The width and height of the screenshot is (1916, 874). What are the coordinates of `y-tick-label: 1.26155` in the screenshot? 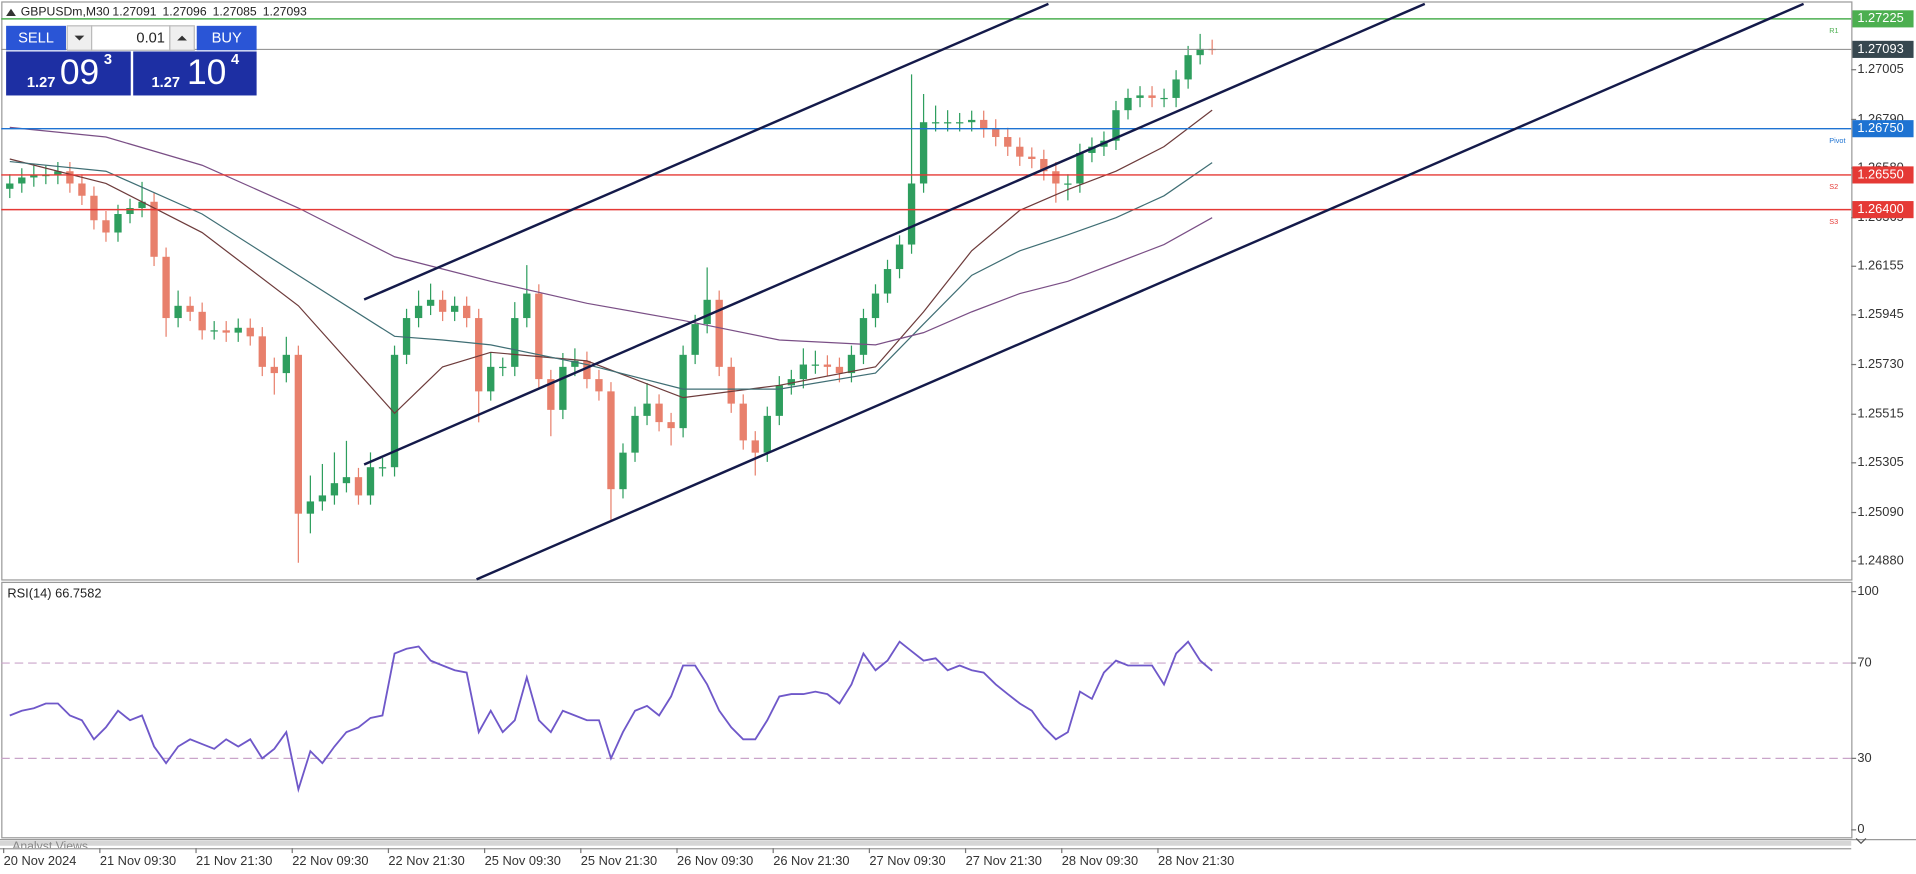 It's located at (1880, 265).